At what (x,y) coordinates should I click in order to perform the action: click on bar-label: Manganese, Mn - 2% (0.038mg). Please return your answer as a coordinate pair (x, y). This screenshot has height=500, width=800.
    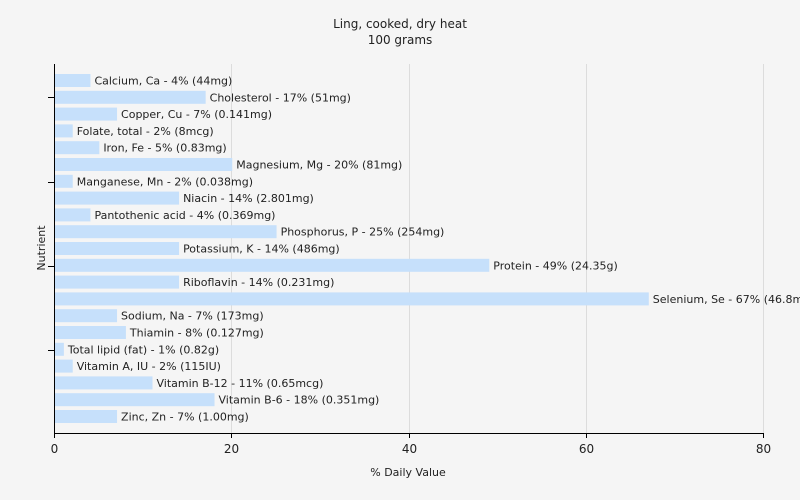
    Looking at the image, I should click on (165, 181).